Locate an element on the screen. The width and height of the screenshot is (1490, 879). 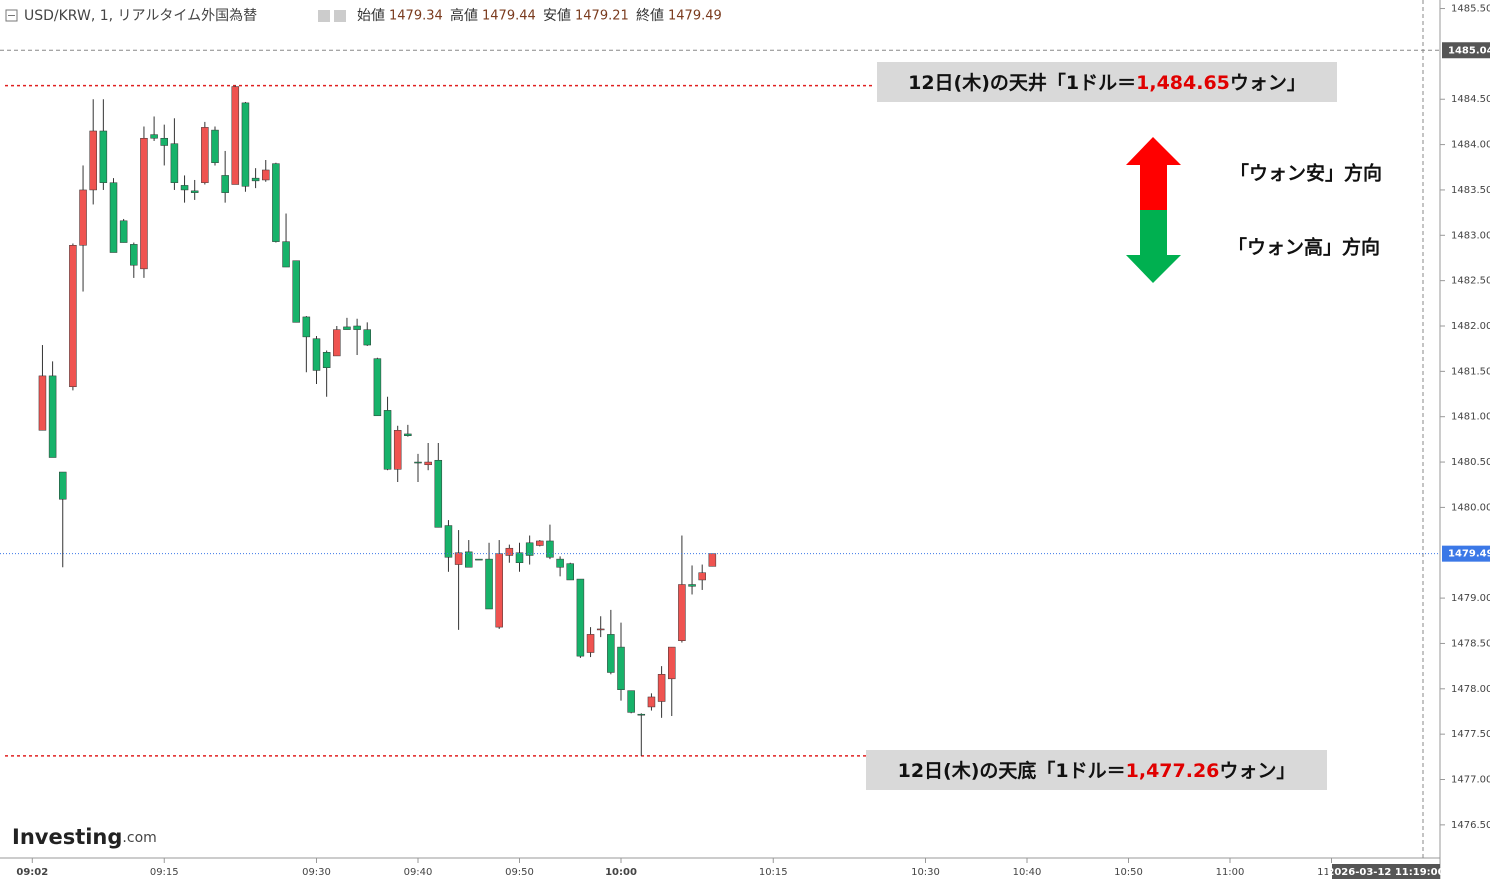
x-tick-label: 10:30 is located at coordinates (925, 872).